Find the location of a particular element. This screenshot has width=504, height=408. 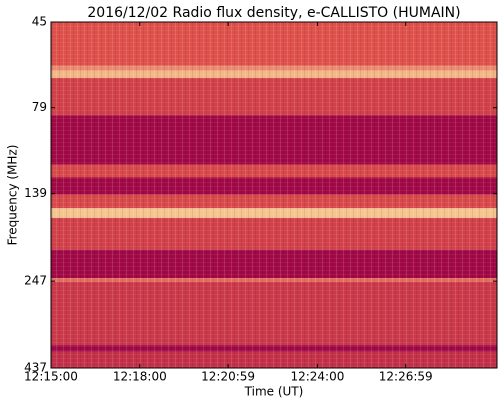

x-axis-label: Time (UT) is located at coordinates (274, 392).